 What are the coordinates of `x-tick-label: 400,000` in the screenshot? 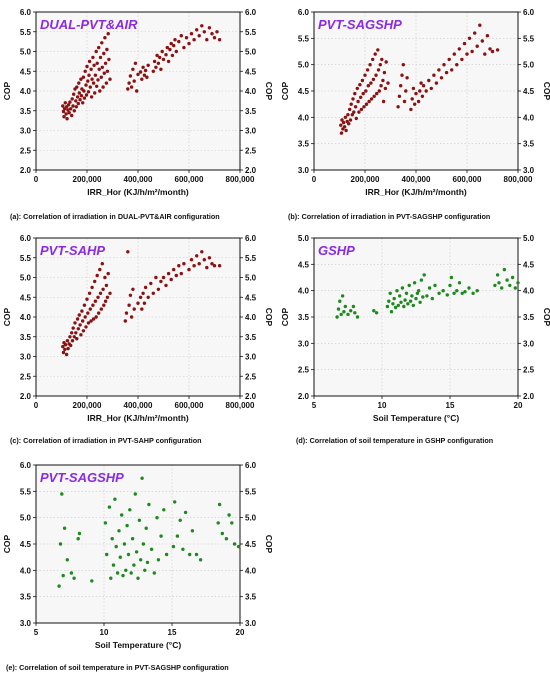 It's located at (138, 405).